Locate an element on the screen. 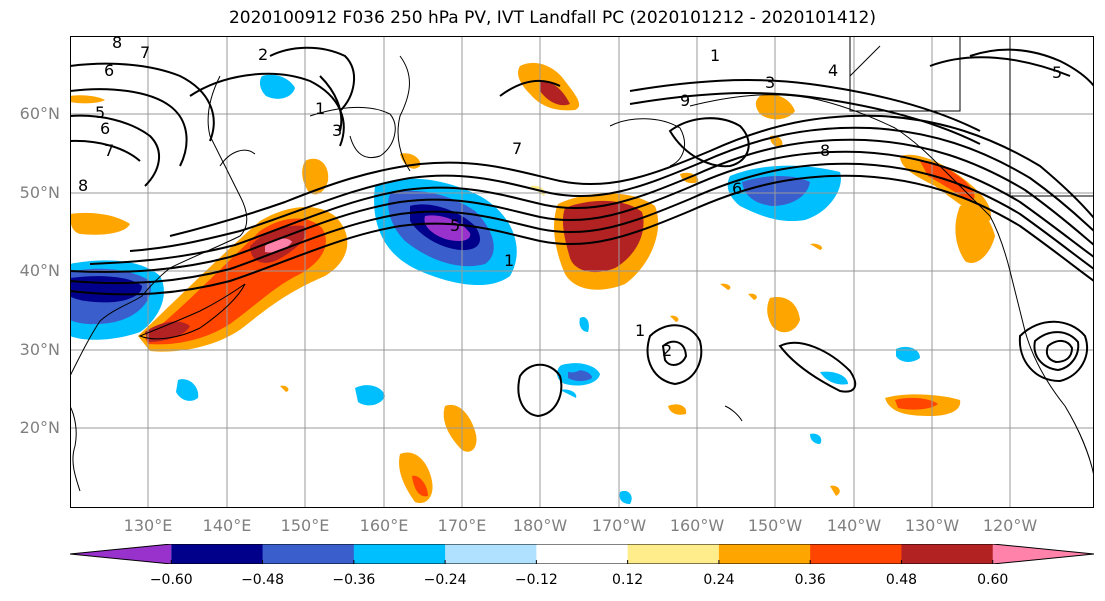 Image resolution: width=1105 pixels, height=601 pixels. lon-label: 140°E is located at coordinates (227, 525).